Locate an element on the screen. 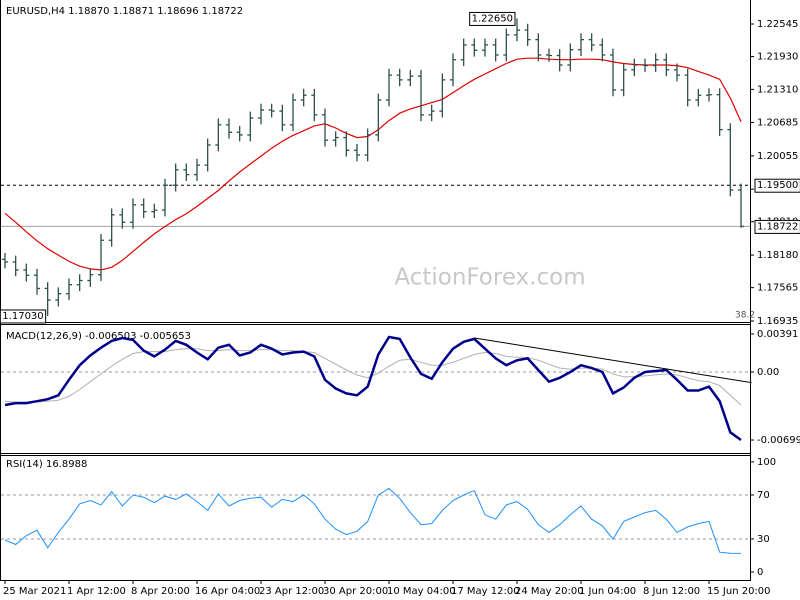 The width and height of the screenshot is (800, 600). y-tick-label: 0.00 is located at coordinates (768, 372).